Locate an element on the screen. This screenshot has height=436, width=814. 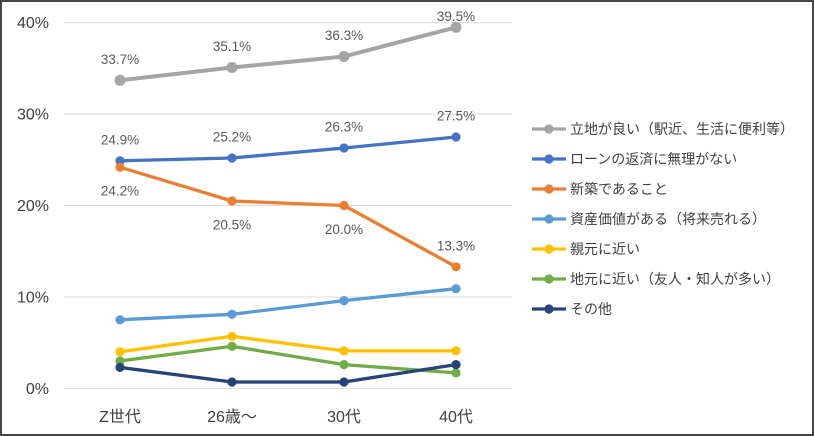
y-axis-tick-label: 30% is located at coordinates (33, 115).